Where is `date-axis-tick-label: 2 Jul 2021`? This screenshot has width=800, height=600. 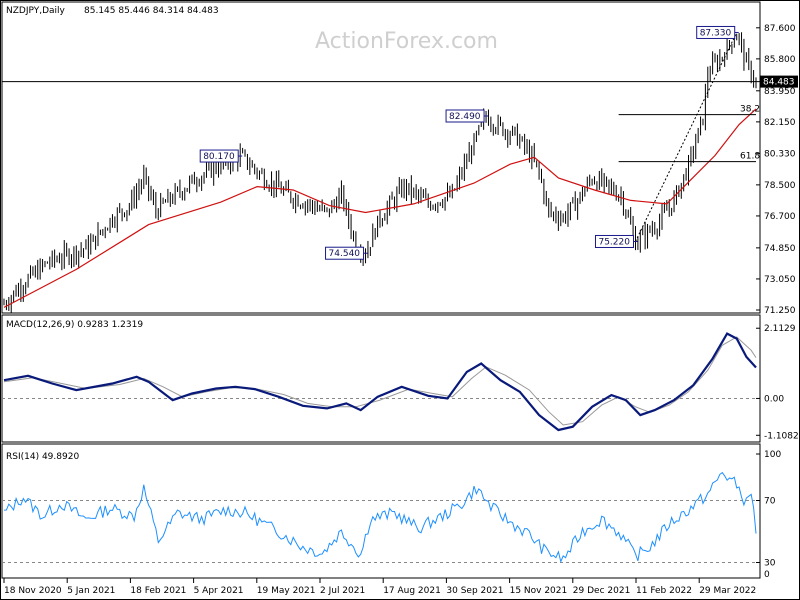
date-axis-tick-label: 2 Jul 2021 is located at coordinates (342, 591).